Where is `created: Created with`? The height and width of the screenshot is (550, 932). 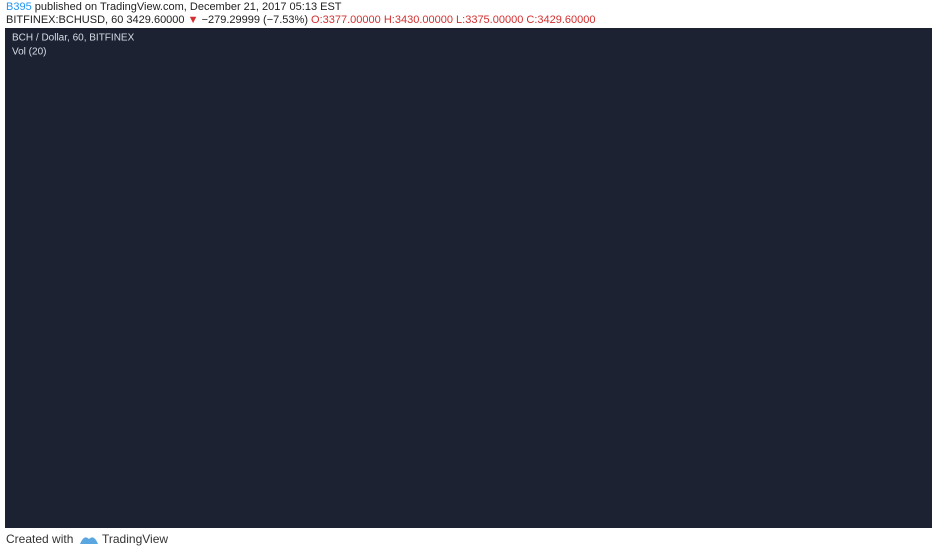 created: Created with is located at coordinates (40, 539).